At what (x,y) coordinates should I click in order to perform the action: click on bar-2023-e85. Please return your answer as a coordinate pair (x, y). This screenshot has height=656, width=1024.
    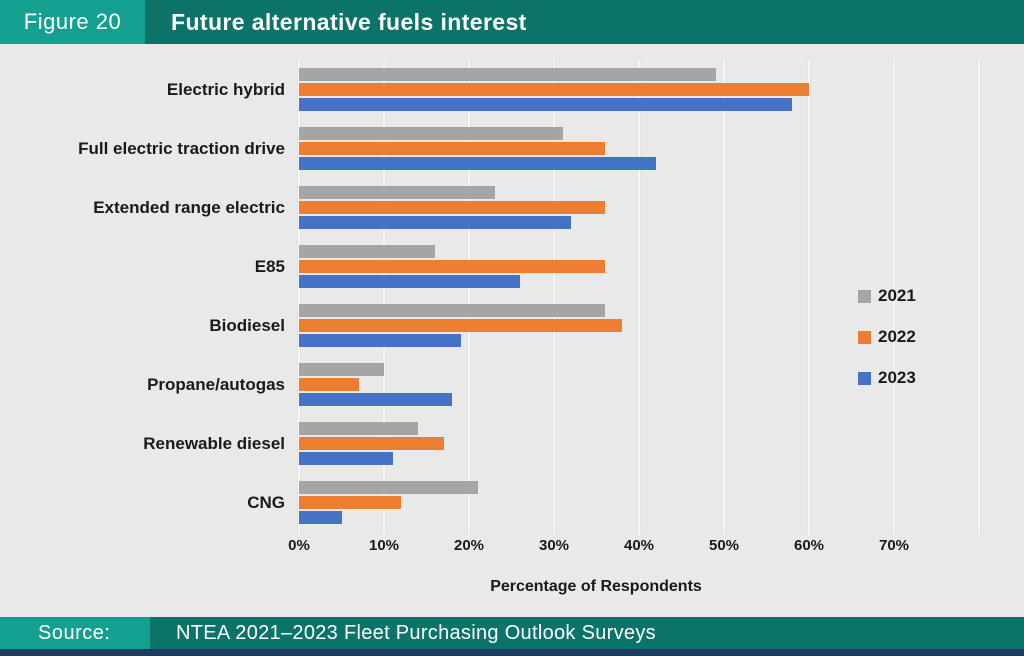
    Looking at the image, I should click on (409, 281).